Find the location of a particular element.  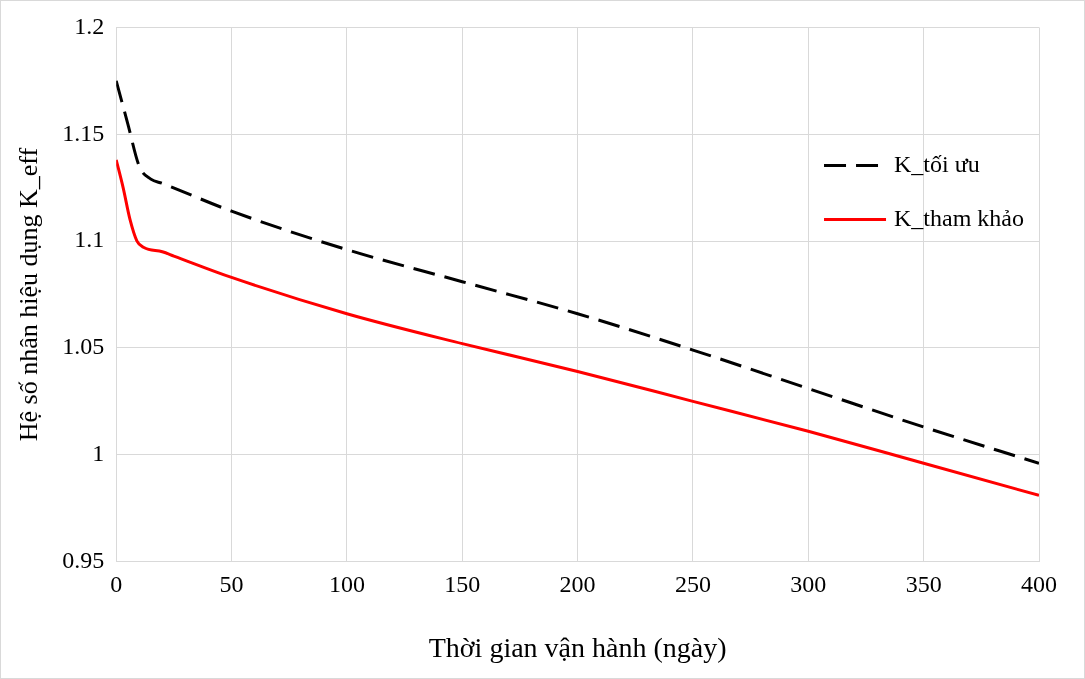

x-tick-label: 0 is located at coordinates (116, 584).